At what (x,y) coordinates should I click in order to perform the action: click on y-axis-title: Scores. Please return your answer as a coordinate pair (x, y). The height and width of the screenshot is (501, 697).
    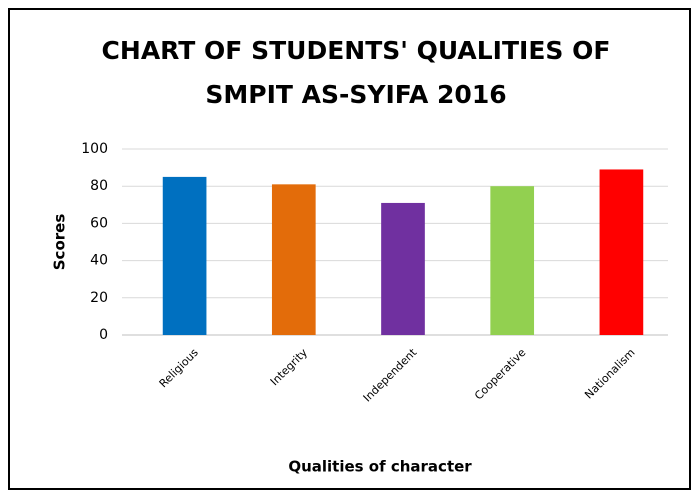
    Looking at the image, I should click on (60, 242).